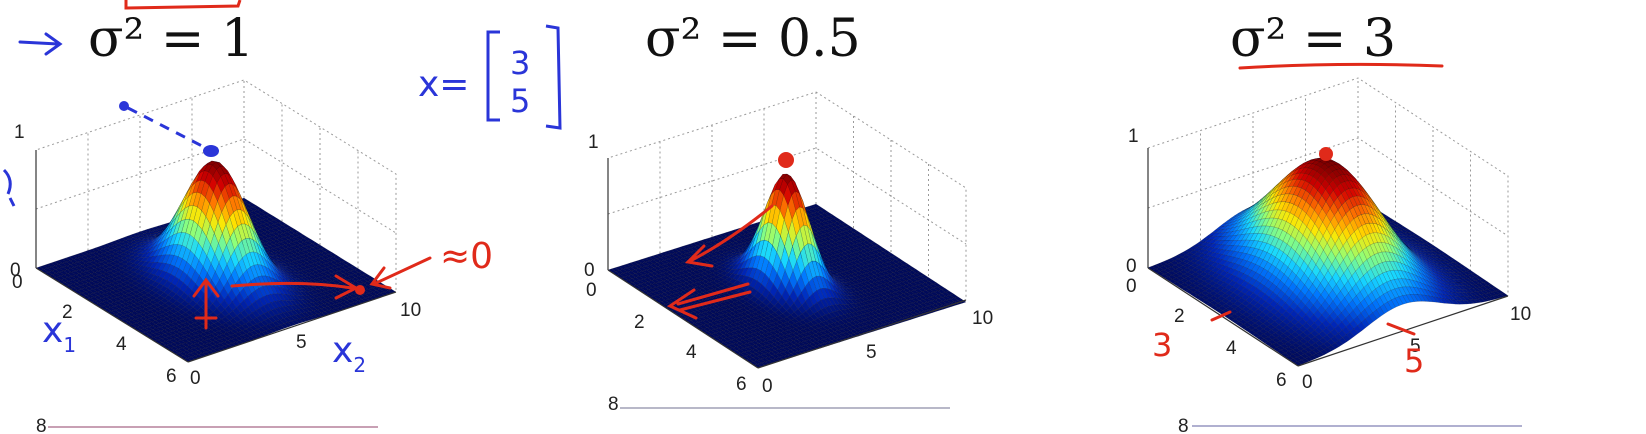 This screenshot has height=434, width=1646. Describe the element at coordinates (171, 376) in the screenshot. I see `panel-1-x1-tick-6: 6` at that location.